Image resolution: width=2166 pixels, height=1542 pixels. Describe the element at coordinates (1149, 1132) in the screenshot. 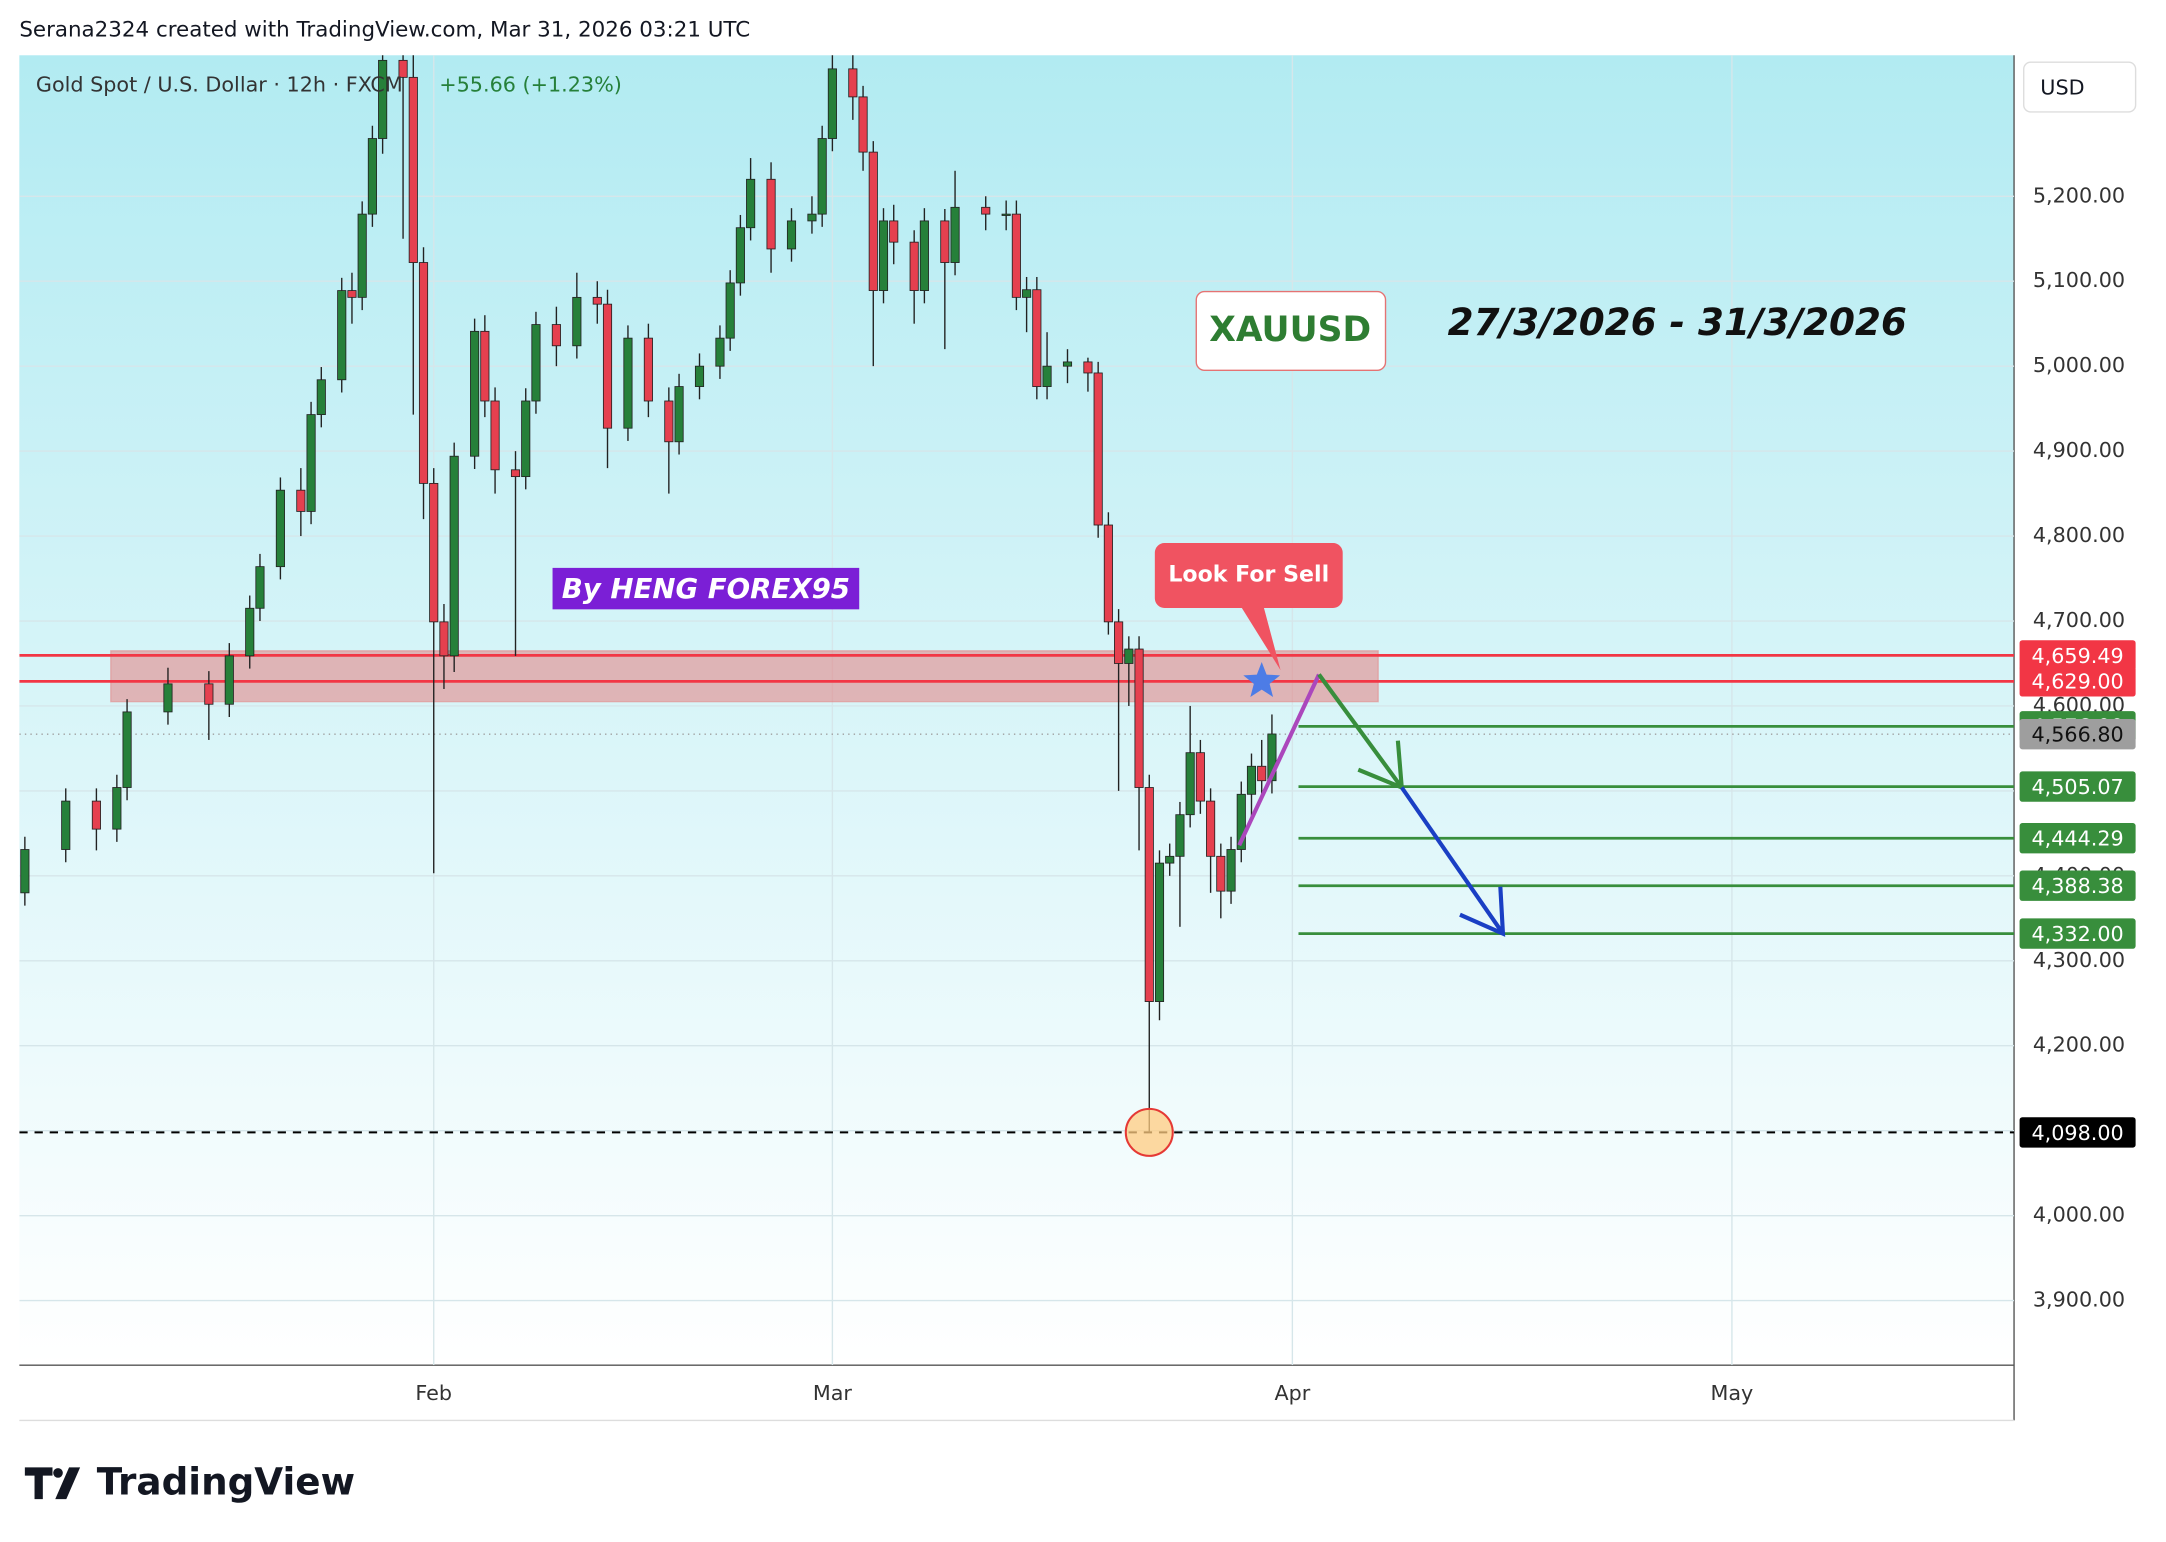

I see `low-marker` at that location.